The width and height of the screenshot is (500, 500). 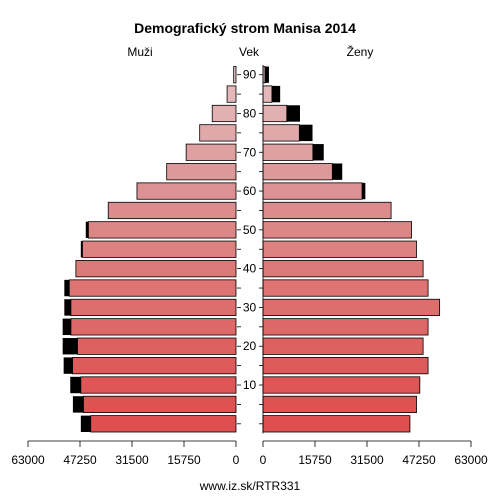 I want to click on age-tick-label: 70, so click(x=250, y=152).